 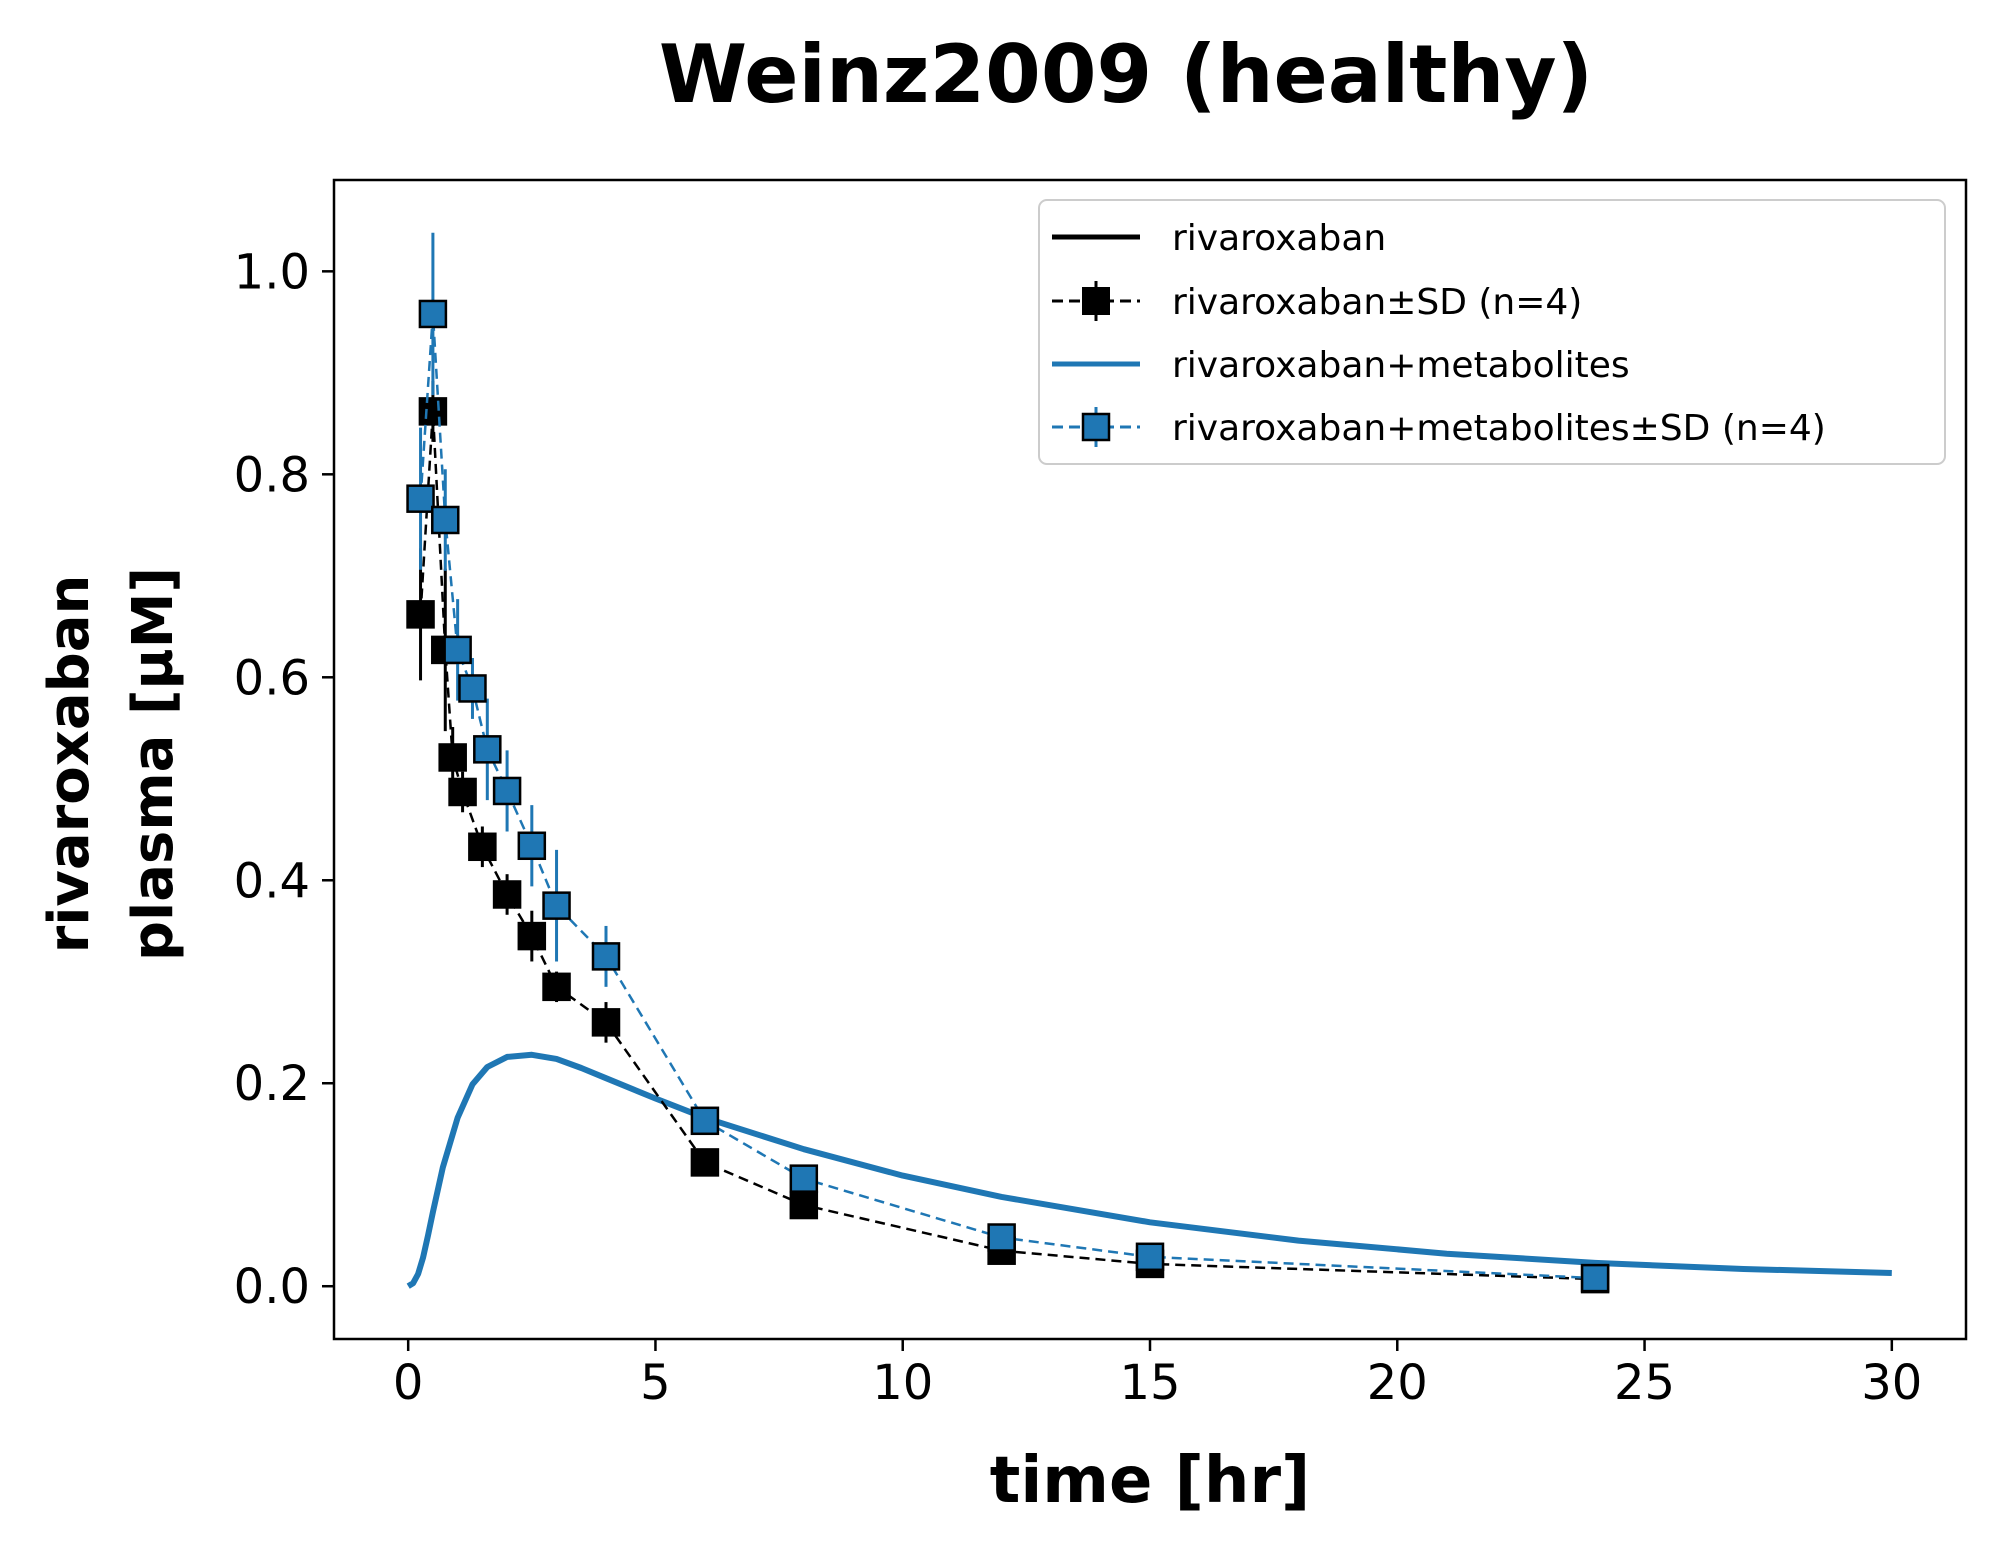 What do you see at coordinates (1096, 301) in the screenshot?
I see `legend-marker-rivaroxaban-sd` at bounding box center [1096, 301].